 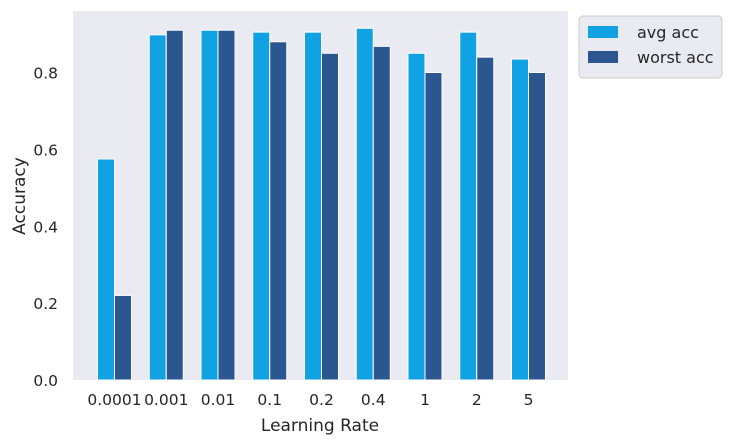 What do you see at coordinates (45, 74) in the screenshot?
I see `y-tick-label: 0.8` at bounding box center [45, 74].